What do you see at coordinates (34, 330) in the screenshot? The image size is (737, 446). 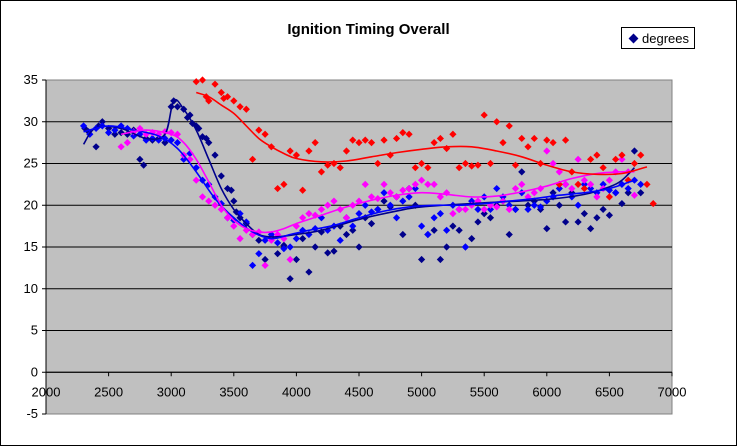 I see `y-tick-label: 5` at bounding box center [34, 330].